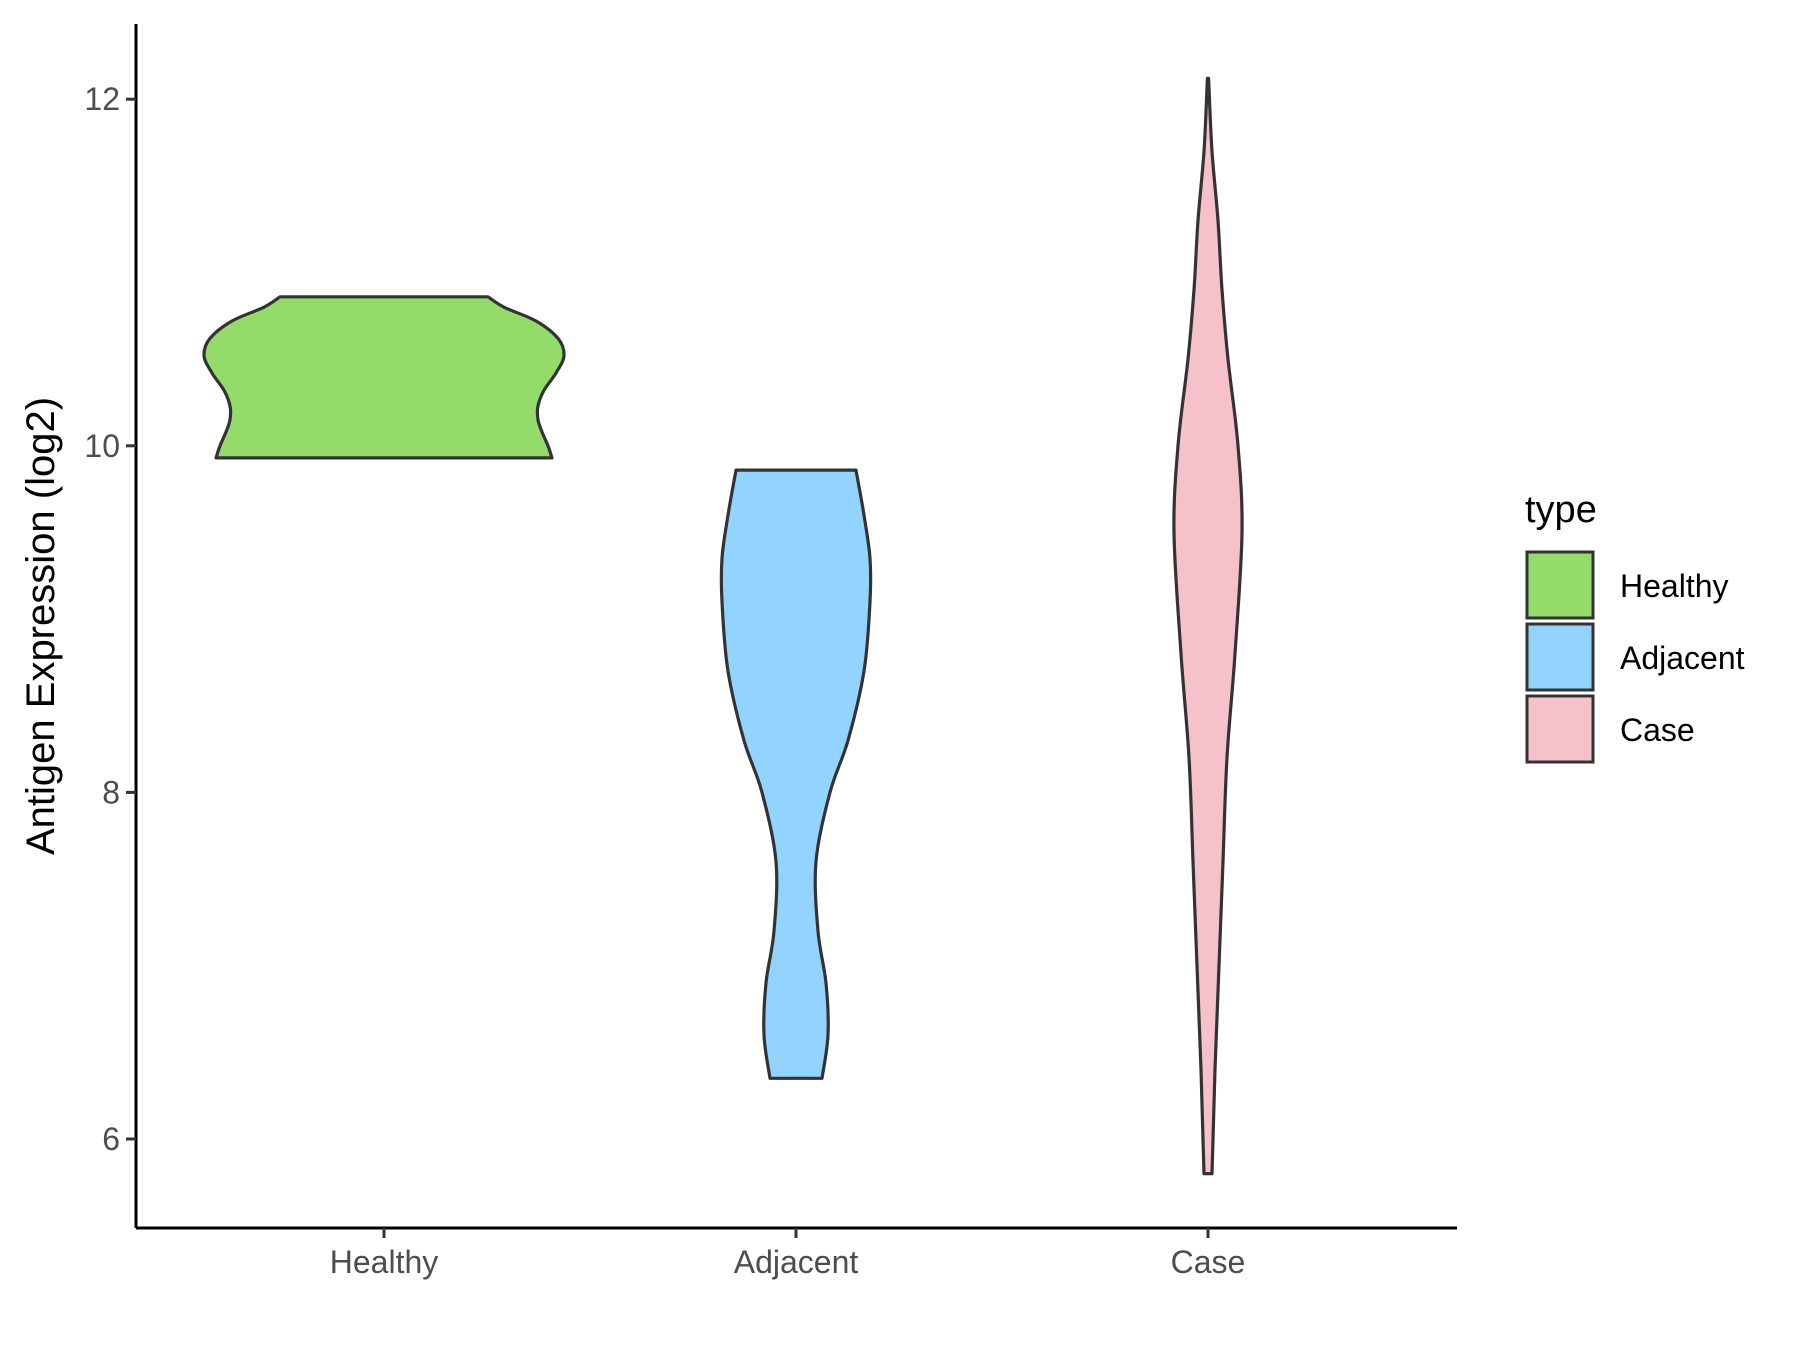 Image resolution: width=1800 pixels, height=1350 pixels. I want to click on legend-title: type, so click(1561, 510).